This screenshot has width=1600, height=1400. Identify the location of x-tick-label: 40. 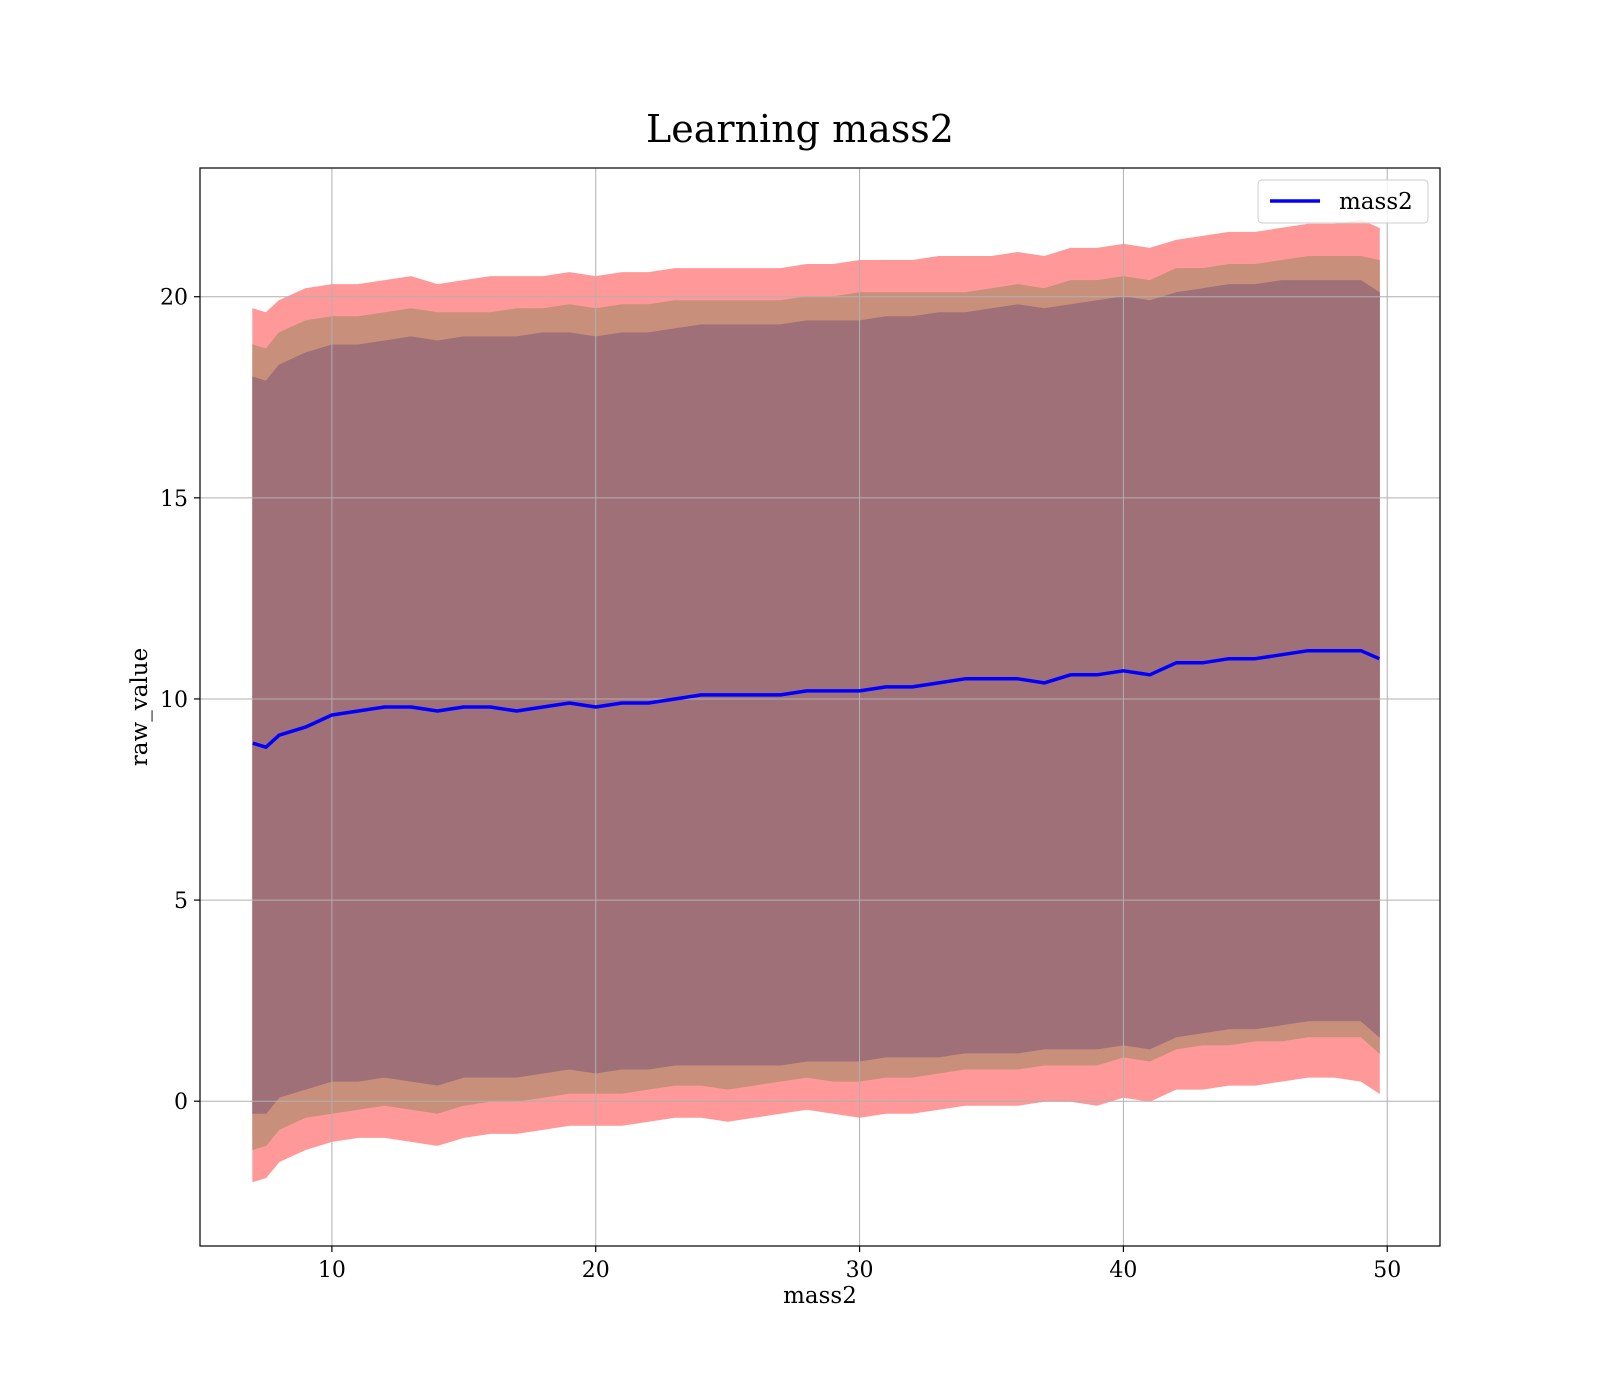
(1123, 1270).